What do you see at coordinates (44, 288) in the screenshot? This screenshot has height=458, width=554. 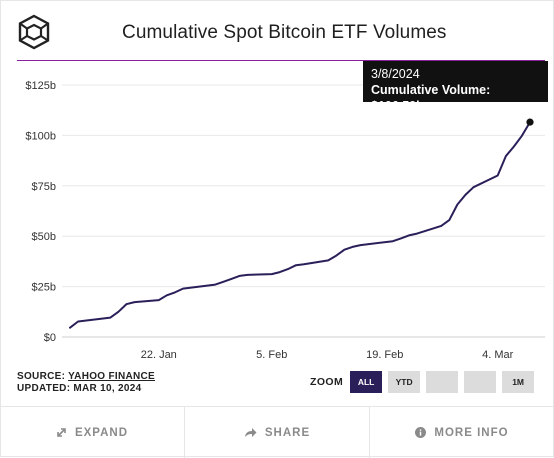 I see `y-tick-label: $25b` at bounding box center [44, 288].